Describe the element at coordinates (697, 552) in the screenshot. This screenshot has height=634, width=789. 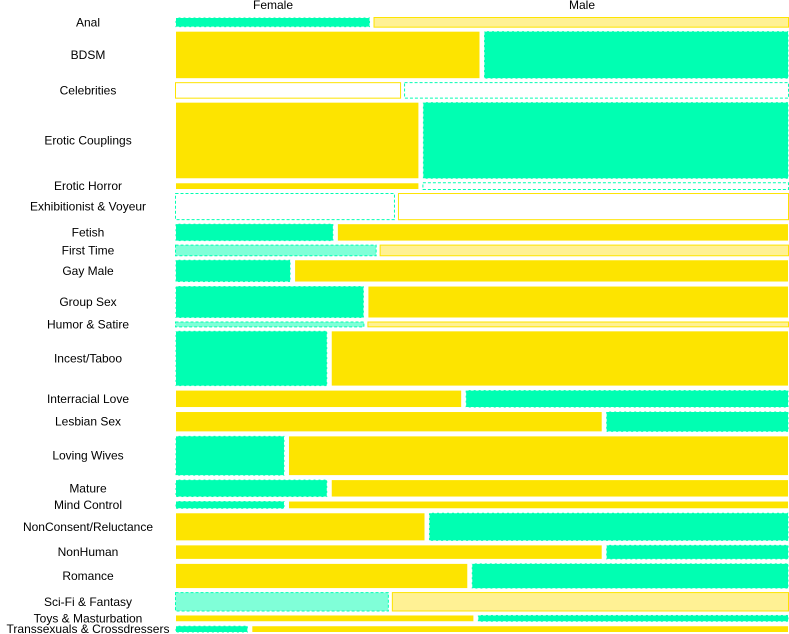
I see `tile-male-nonhuman` at that location.